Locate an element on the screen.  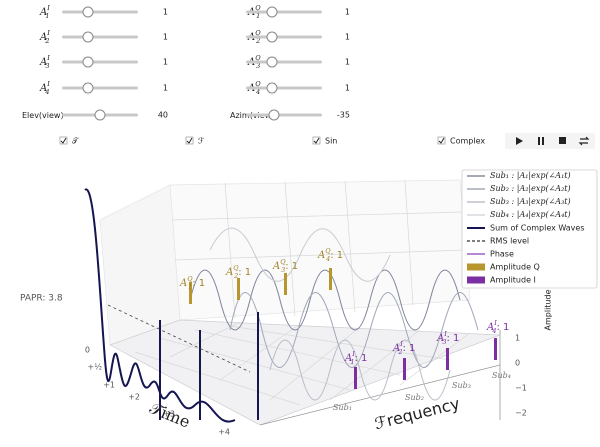
time-tick: +2 is located at coordinates (134, 397).